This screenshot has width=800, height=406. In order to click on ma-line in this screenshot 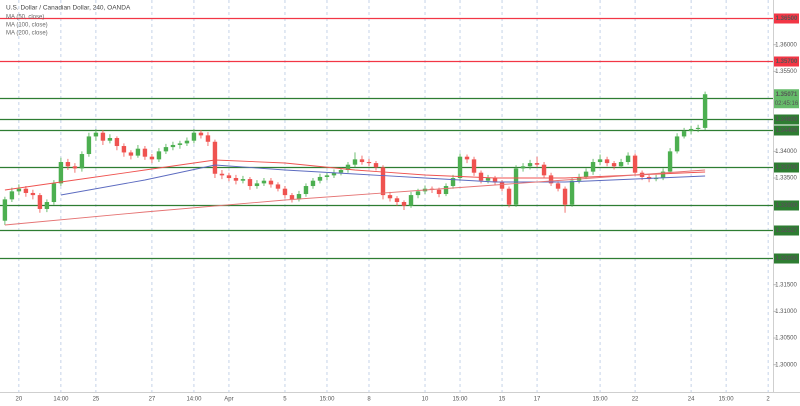, I will do `click(355, 175)`.